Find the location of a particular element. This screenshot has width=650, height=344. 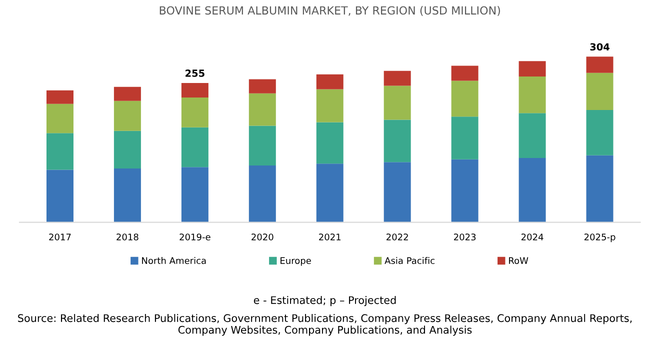

x-tick-label: 2024 is located at coordinates (532, 237).